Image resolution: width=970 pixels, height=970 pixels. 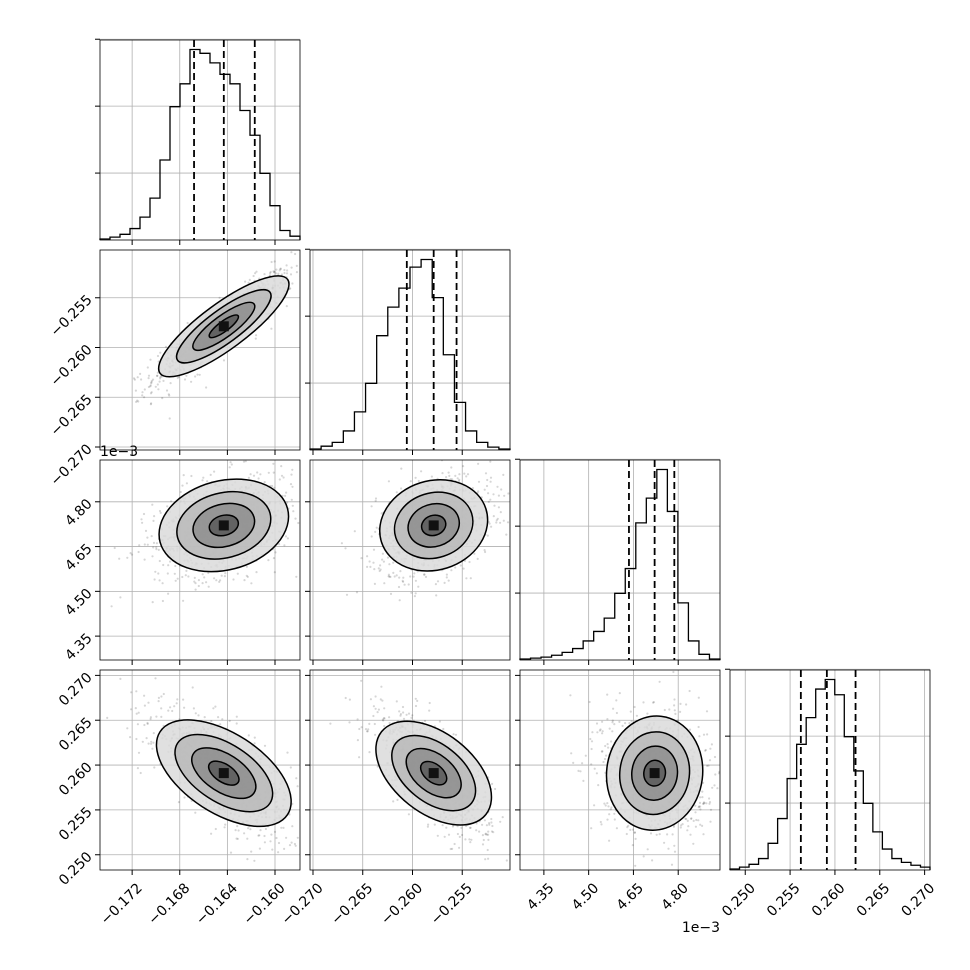 What do you see at coordinates (200, 140) in the screenshot?
I see `panel-background` at bounding box center [200, 140].